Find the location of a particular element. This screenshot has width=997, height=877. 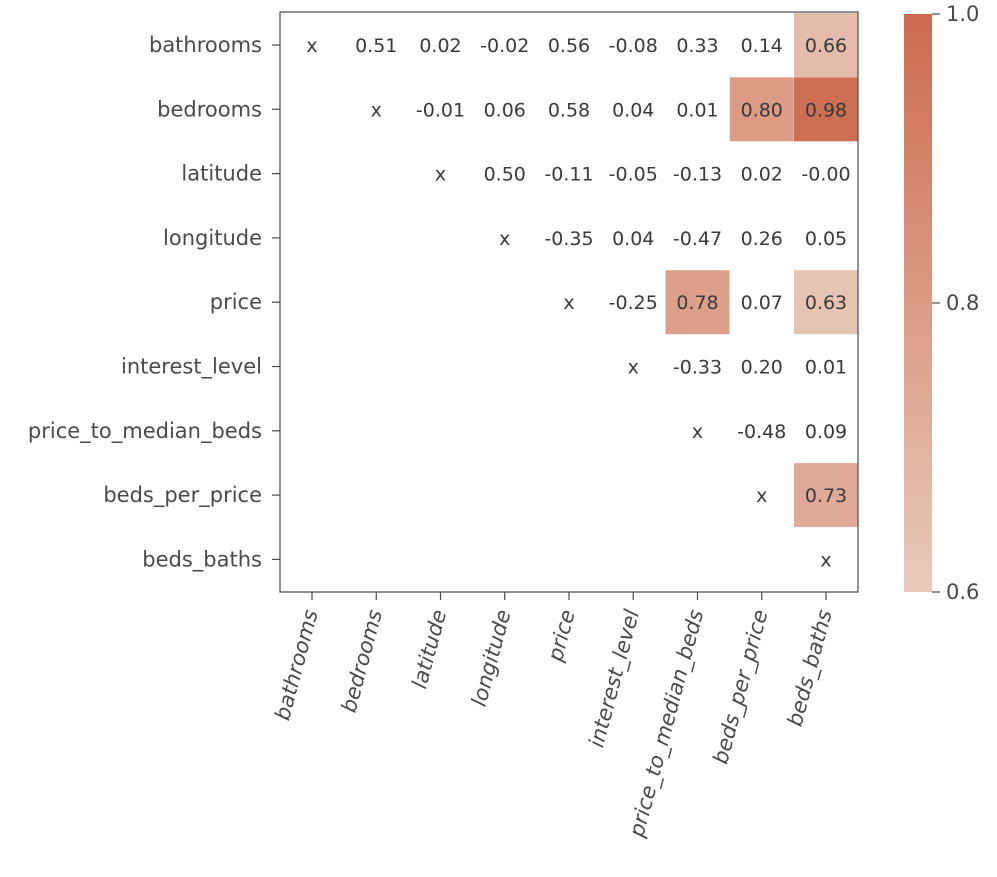

cell-value-label: 0.66 is located at coordinates (826, 46).